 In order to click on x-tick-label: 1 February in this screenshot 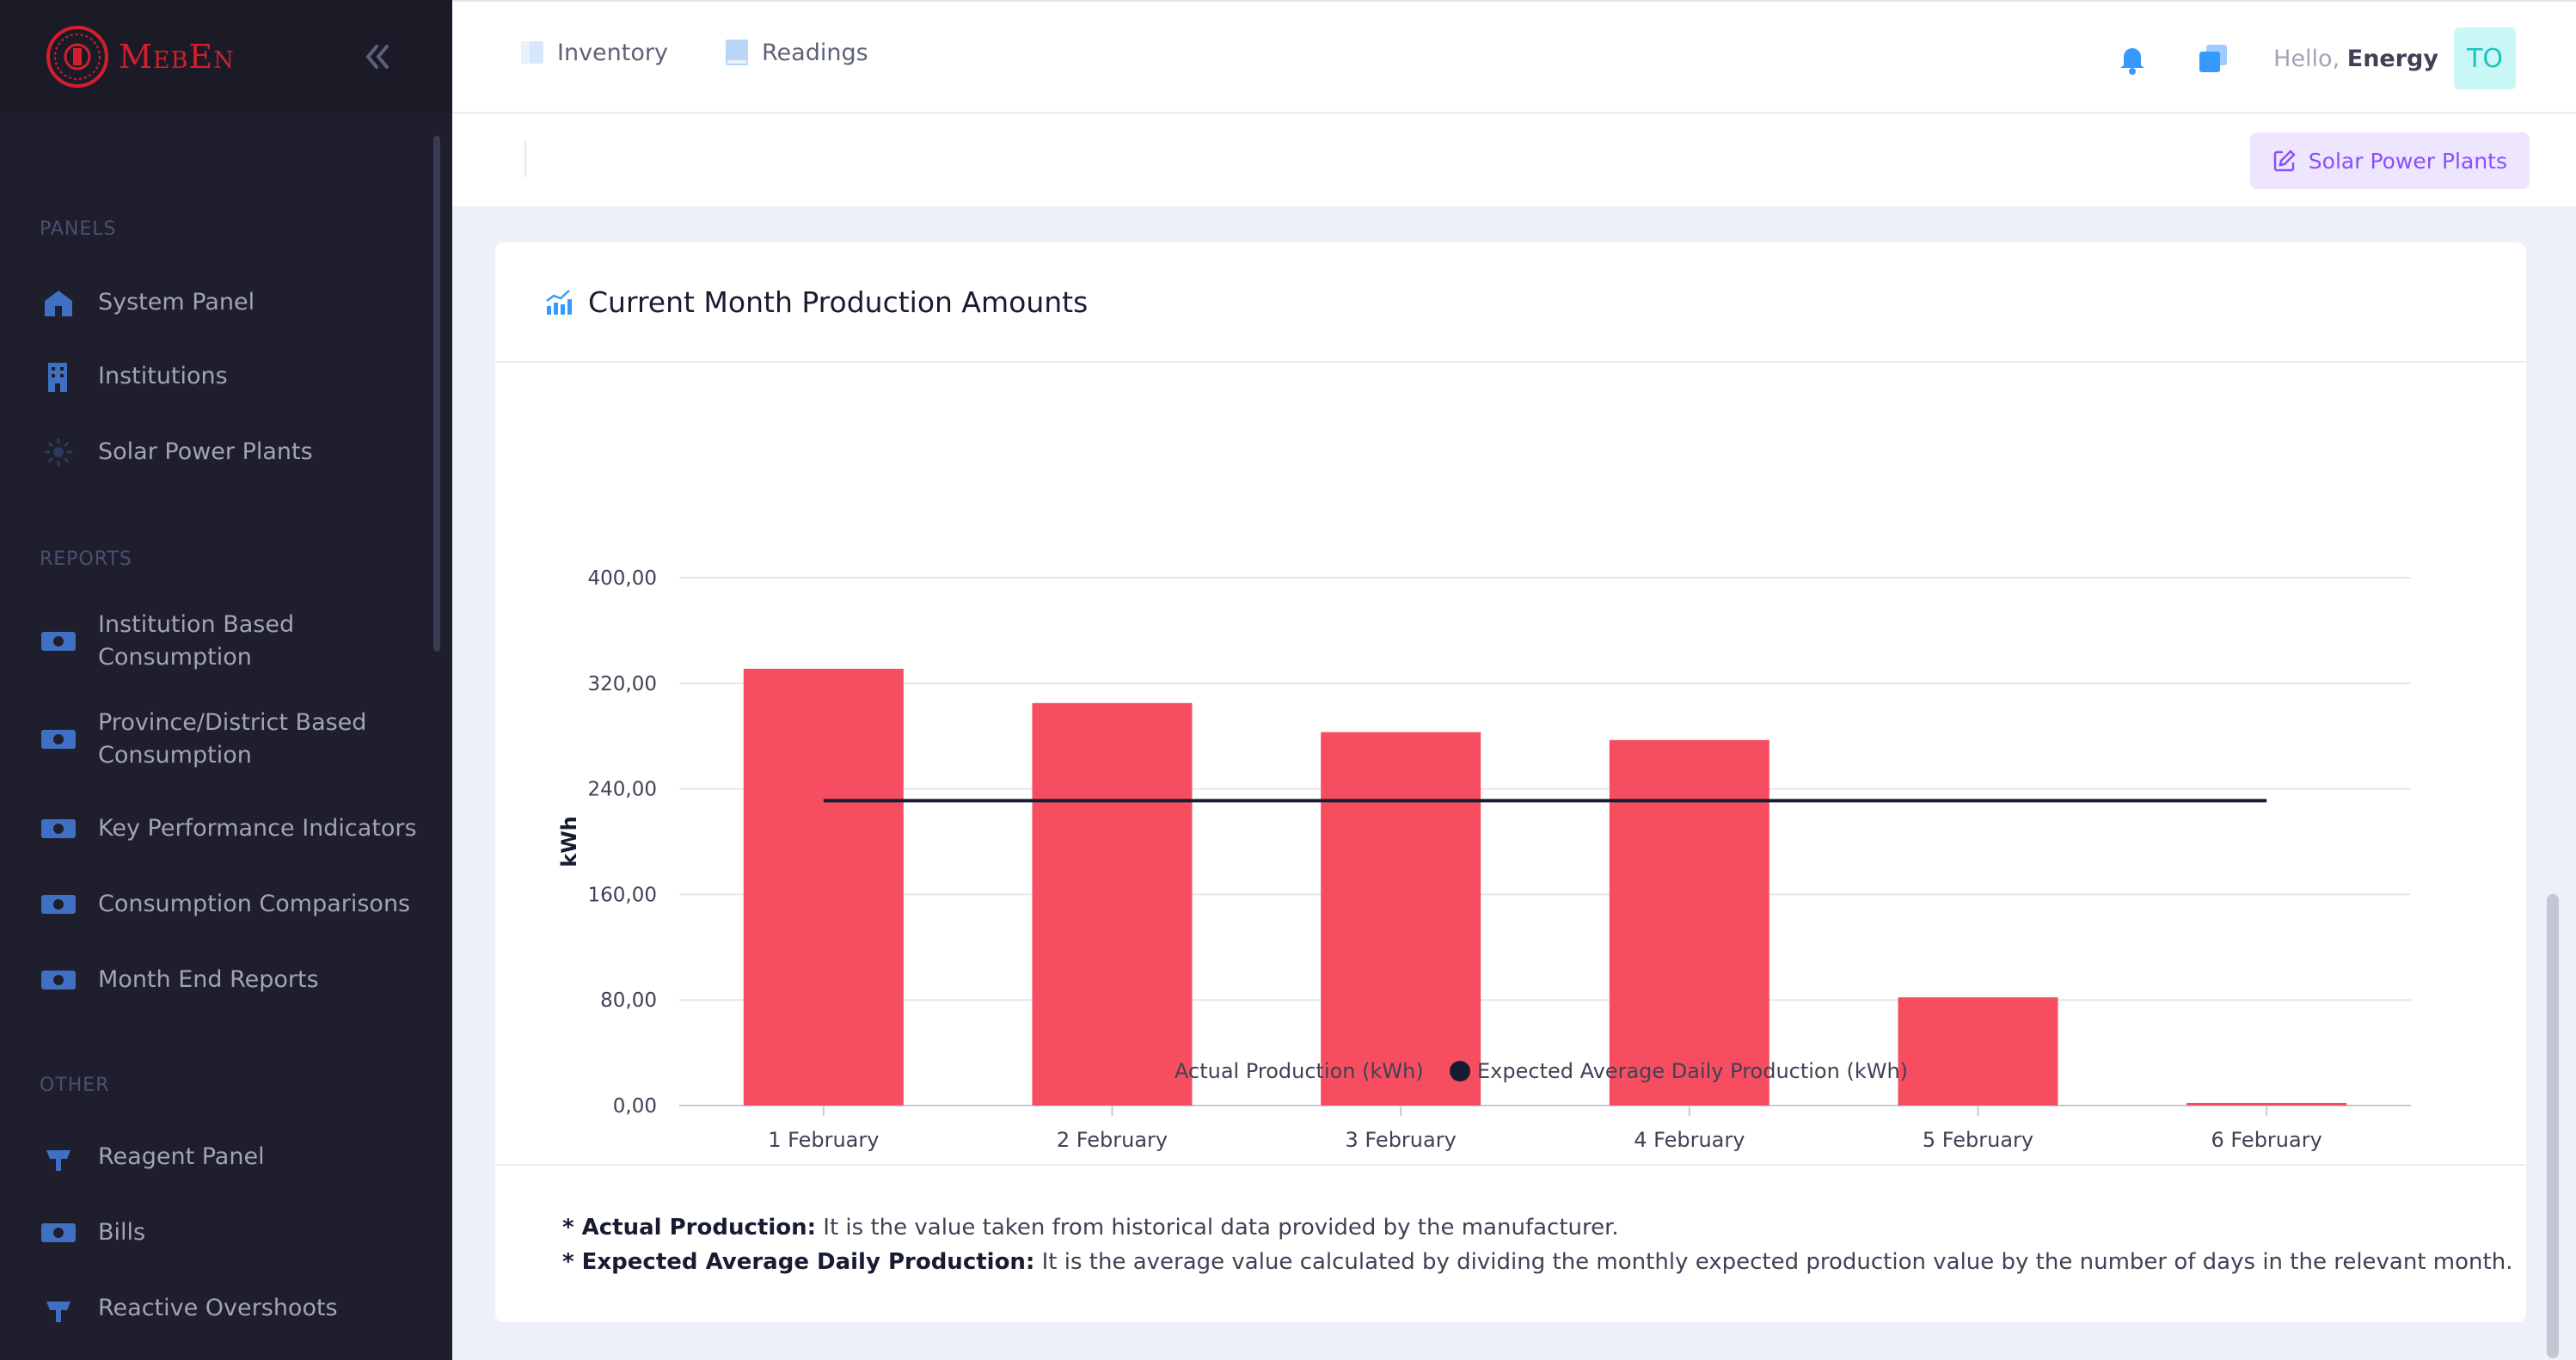, I will do `click(823, 1140)`.